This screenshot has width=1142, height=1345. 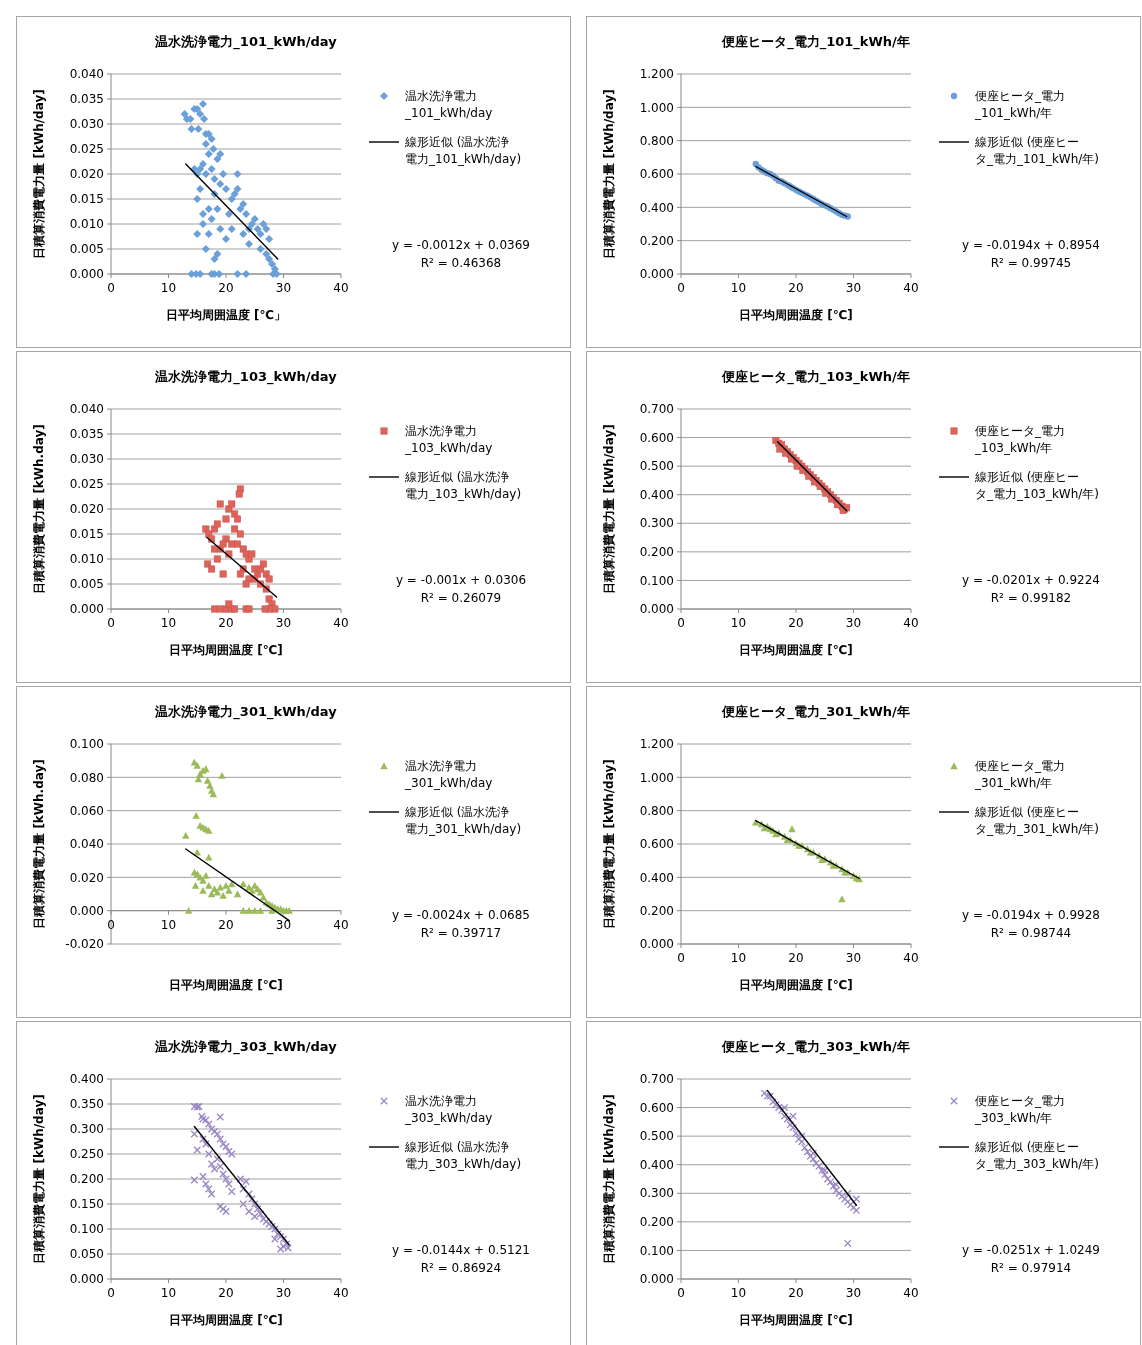 What do you see at coordinates (656, 437) in the screenshot?
I see `y-tick-label: 0.600` at bounding box center [656, 437].